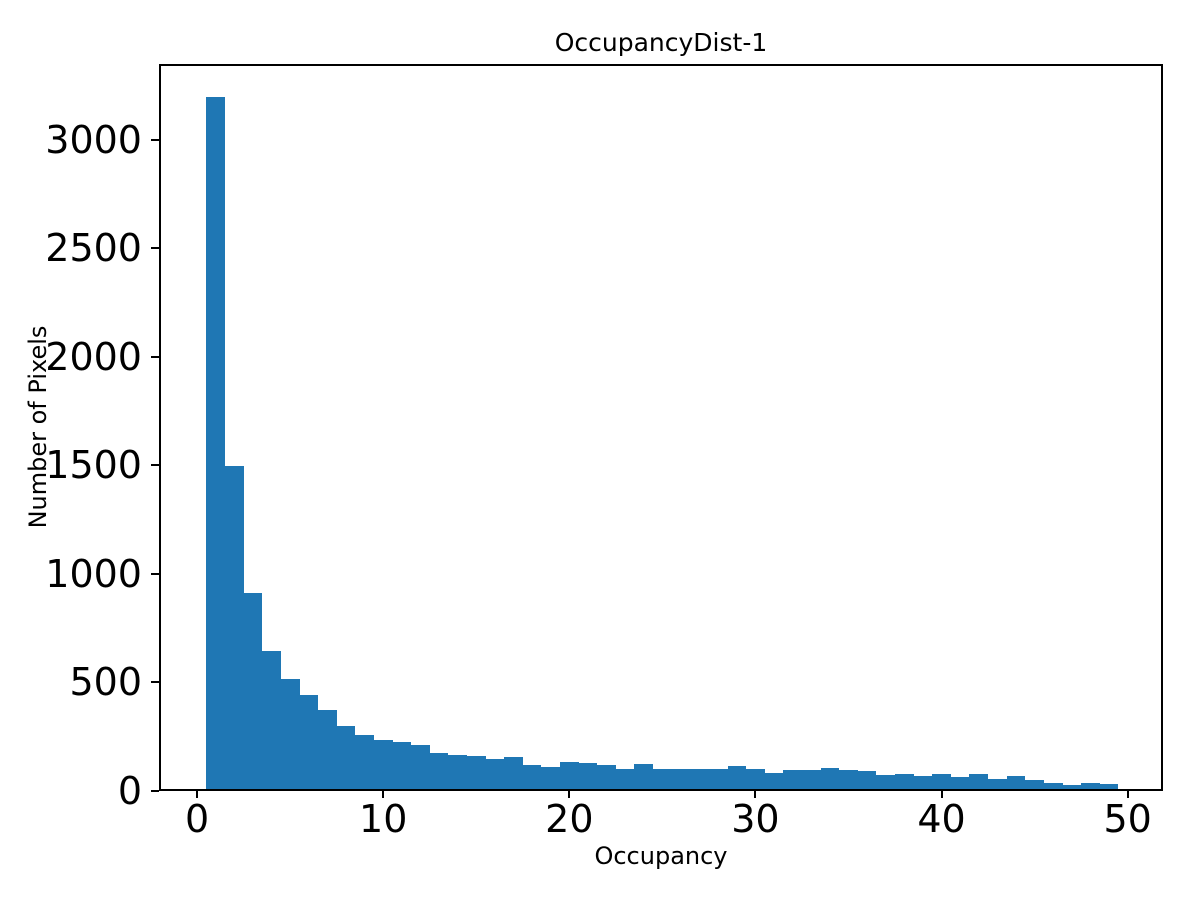  Describe the element at coordinates (383, 819) in the screenshot. I see `x-tick-label: 10` at that location.